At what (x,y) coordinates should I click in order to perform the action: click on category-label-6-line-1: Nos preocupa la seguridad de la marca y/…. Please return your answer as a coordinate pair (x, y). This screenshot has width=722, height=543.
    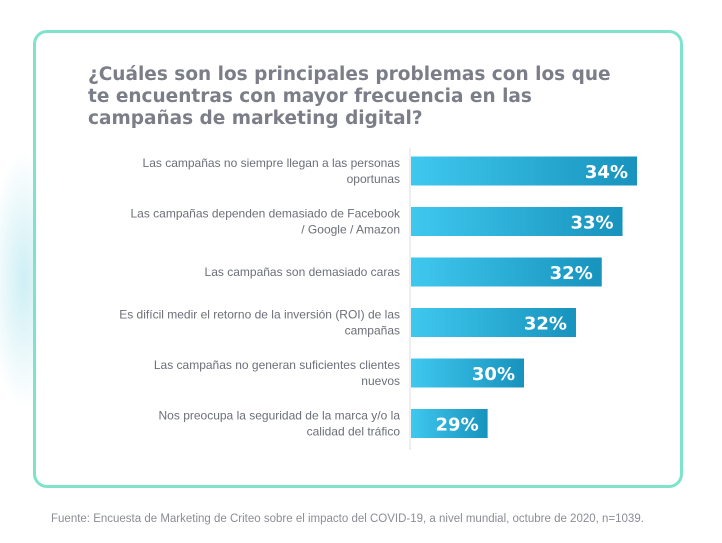
    Looking at the image, I should click on (280, 416).